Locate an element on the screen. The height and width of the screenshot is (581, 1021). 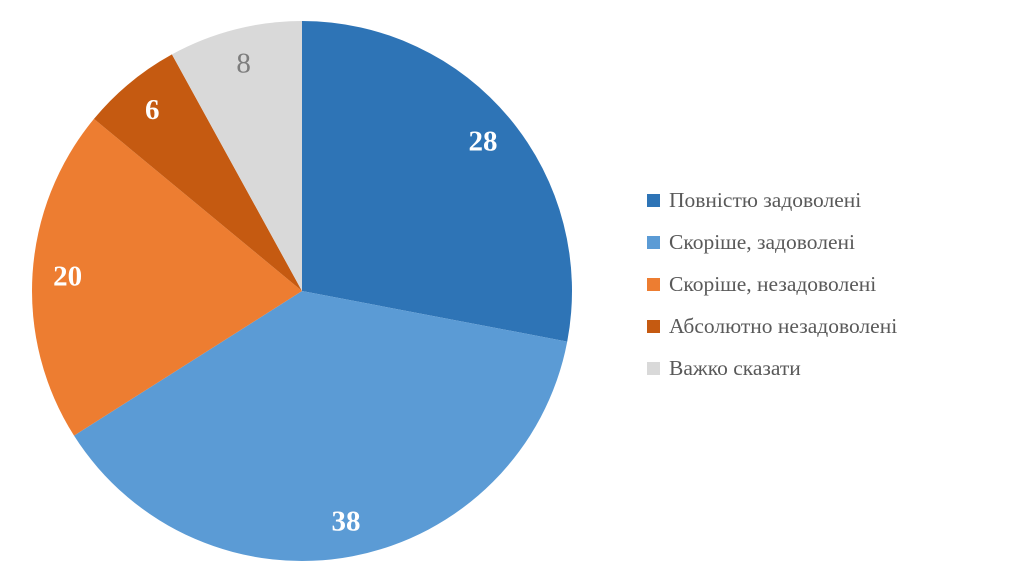
legend-item-2: Скоріше, незадоволені is located at coordinates (772, 284).